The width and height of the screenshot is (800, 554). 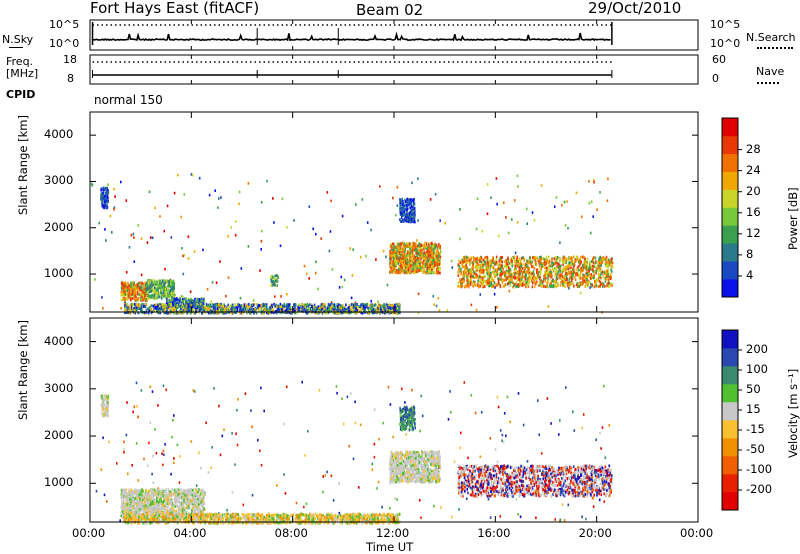 I want to click on nsearch-tick-bottom: 10^0, so click(x=725, y=43).